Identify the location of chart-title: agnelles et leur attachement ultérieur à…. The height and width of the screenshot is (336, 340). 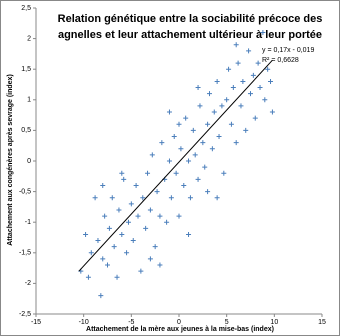
(190, 35).